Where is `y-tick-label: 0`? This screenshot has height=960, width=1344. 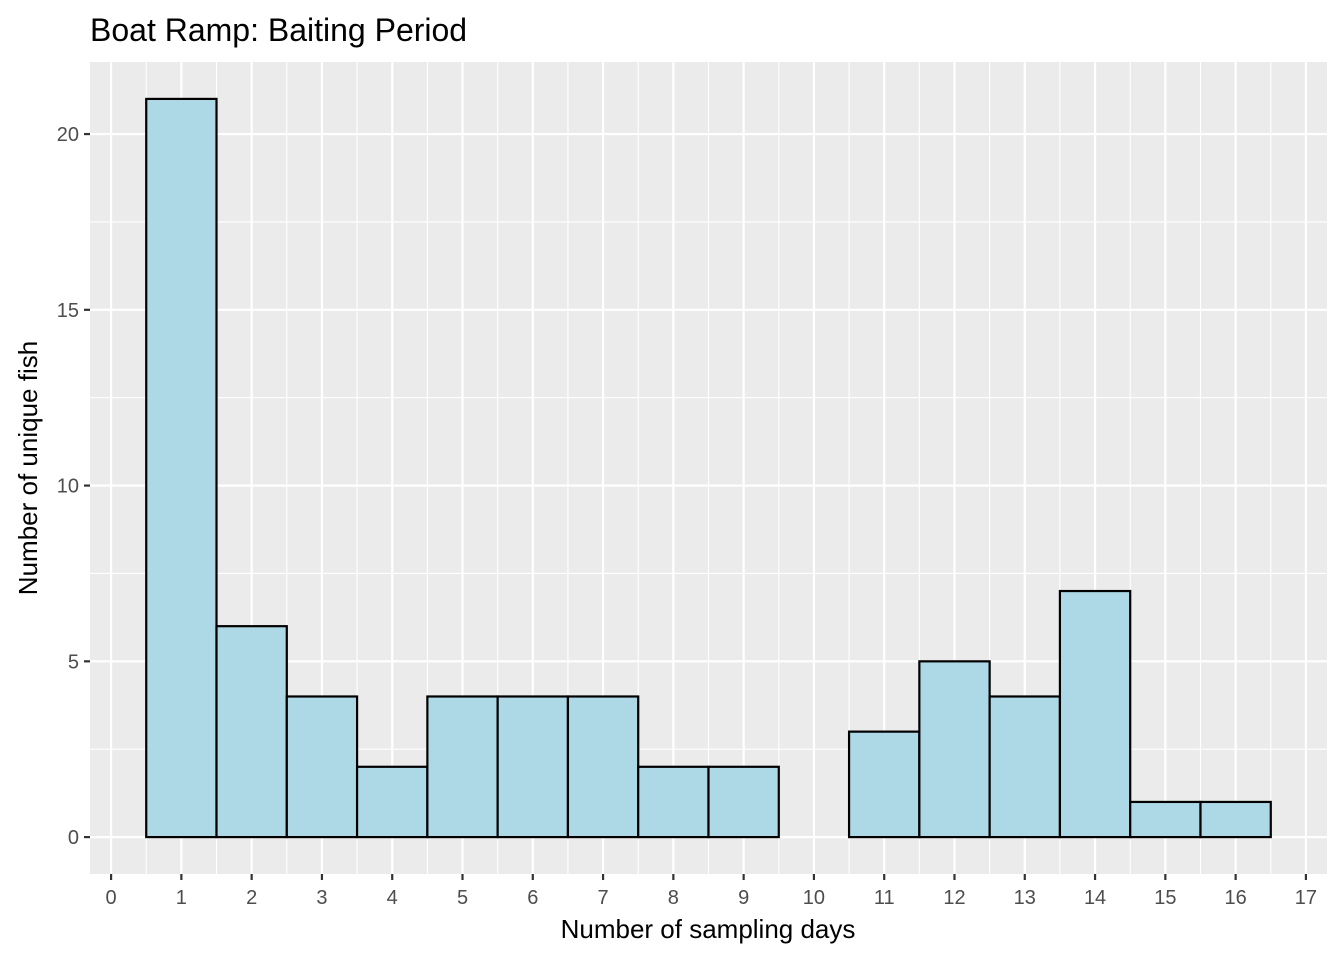 y-tick-label: 0 is located at coordinates (73, 838).